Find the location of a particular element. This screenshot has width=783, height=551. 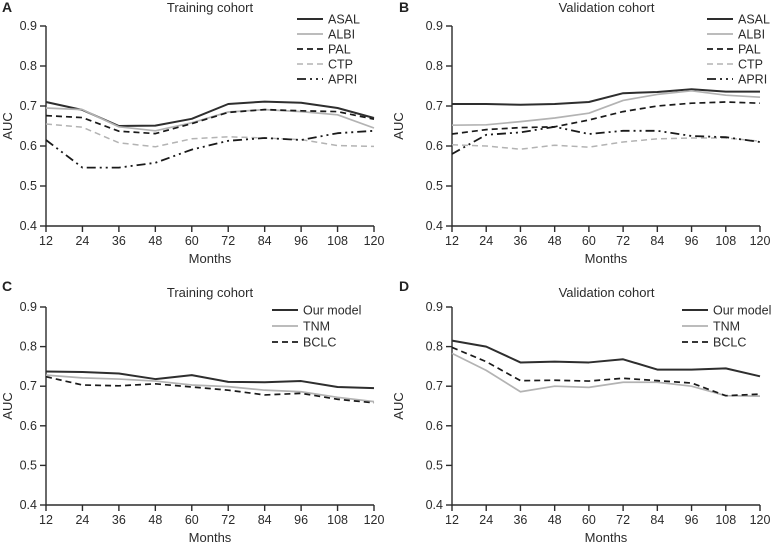

panel-title-d: Validation cohort is located at coordinates (606, 292).